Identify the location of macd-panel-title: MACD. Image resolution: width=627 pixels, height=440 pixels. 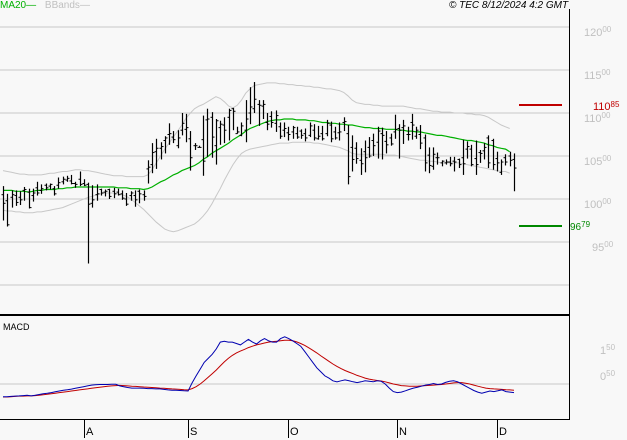
(16, 327).